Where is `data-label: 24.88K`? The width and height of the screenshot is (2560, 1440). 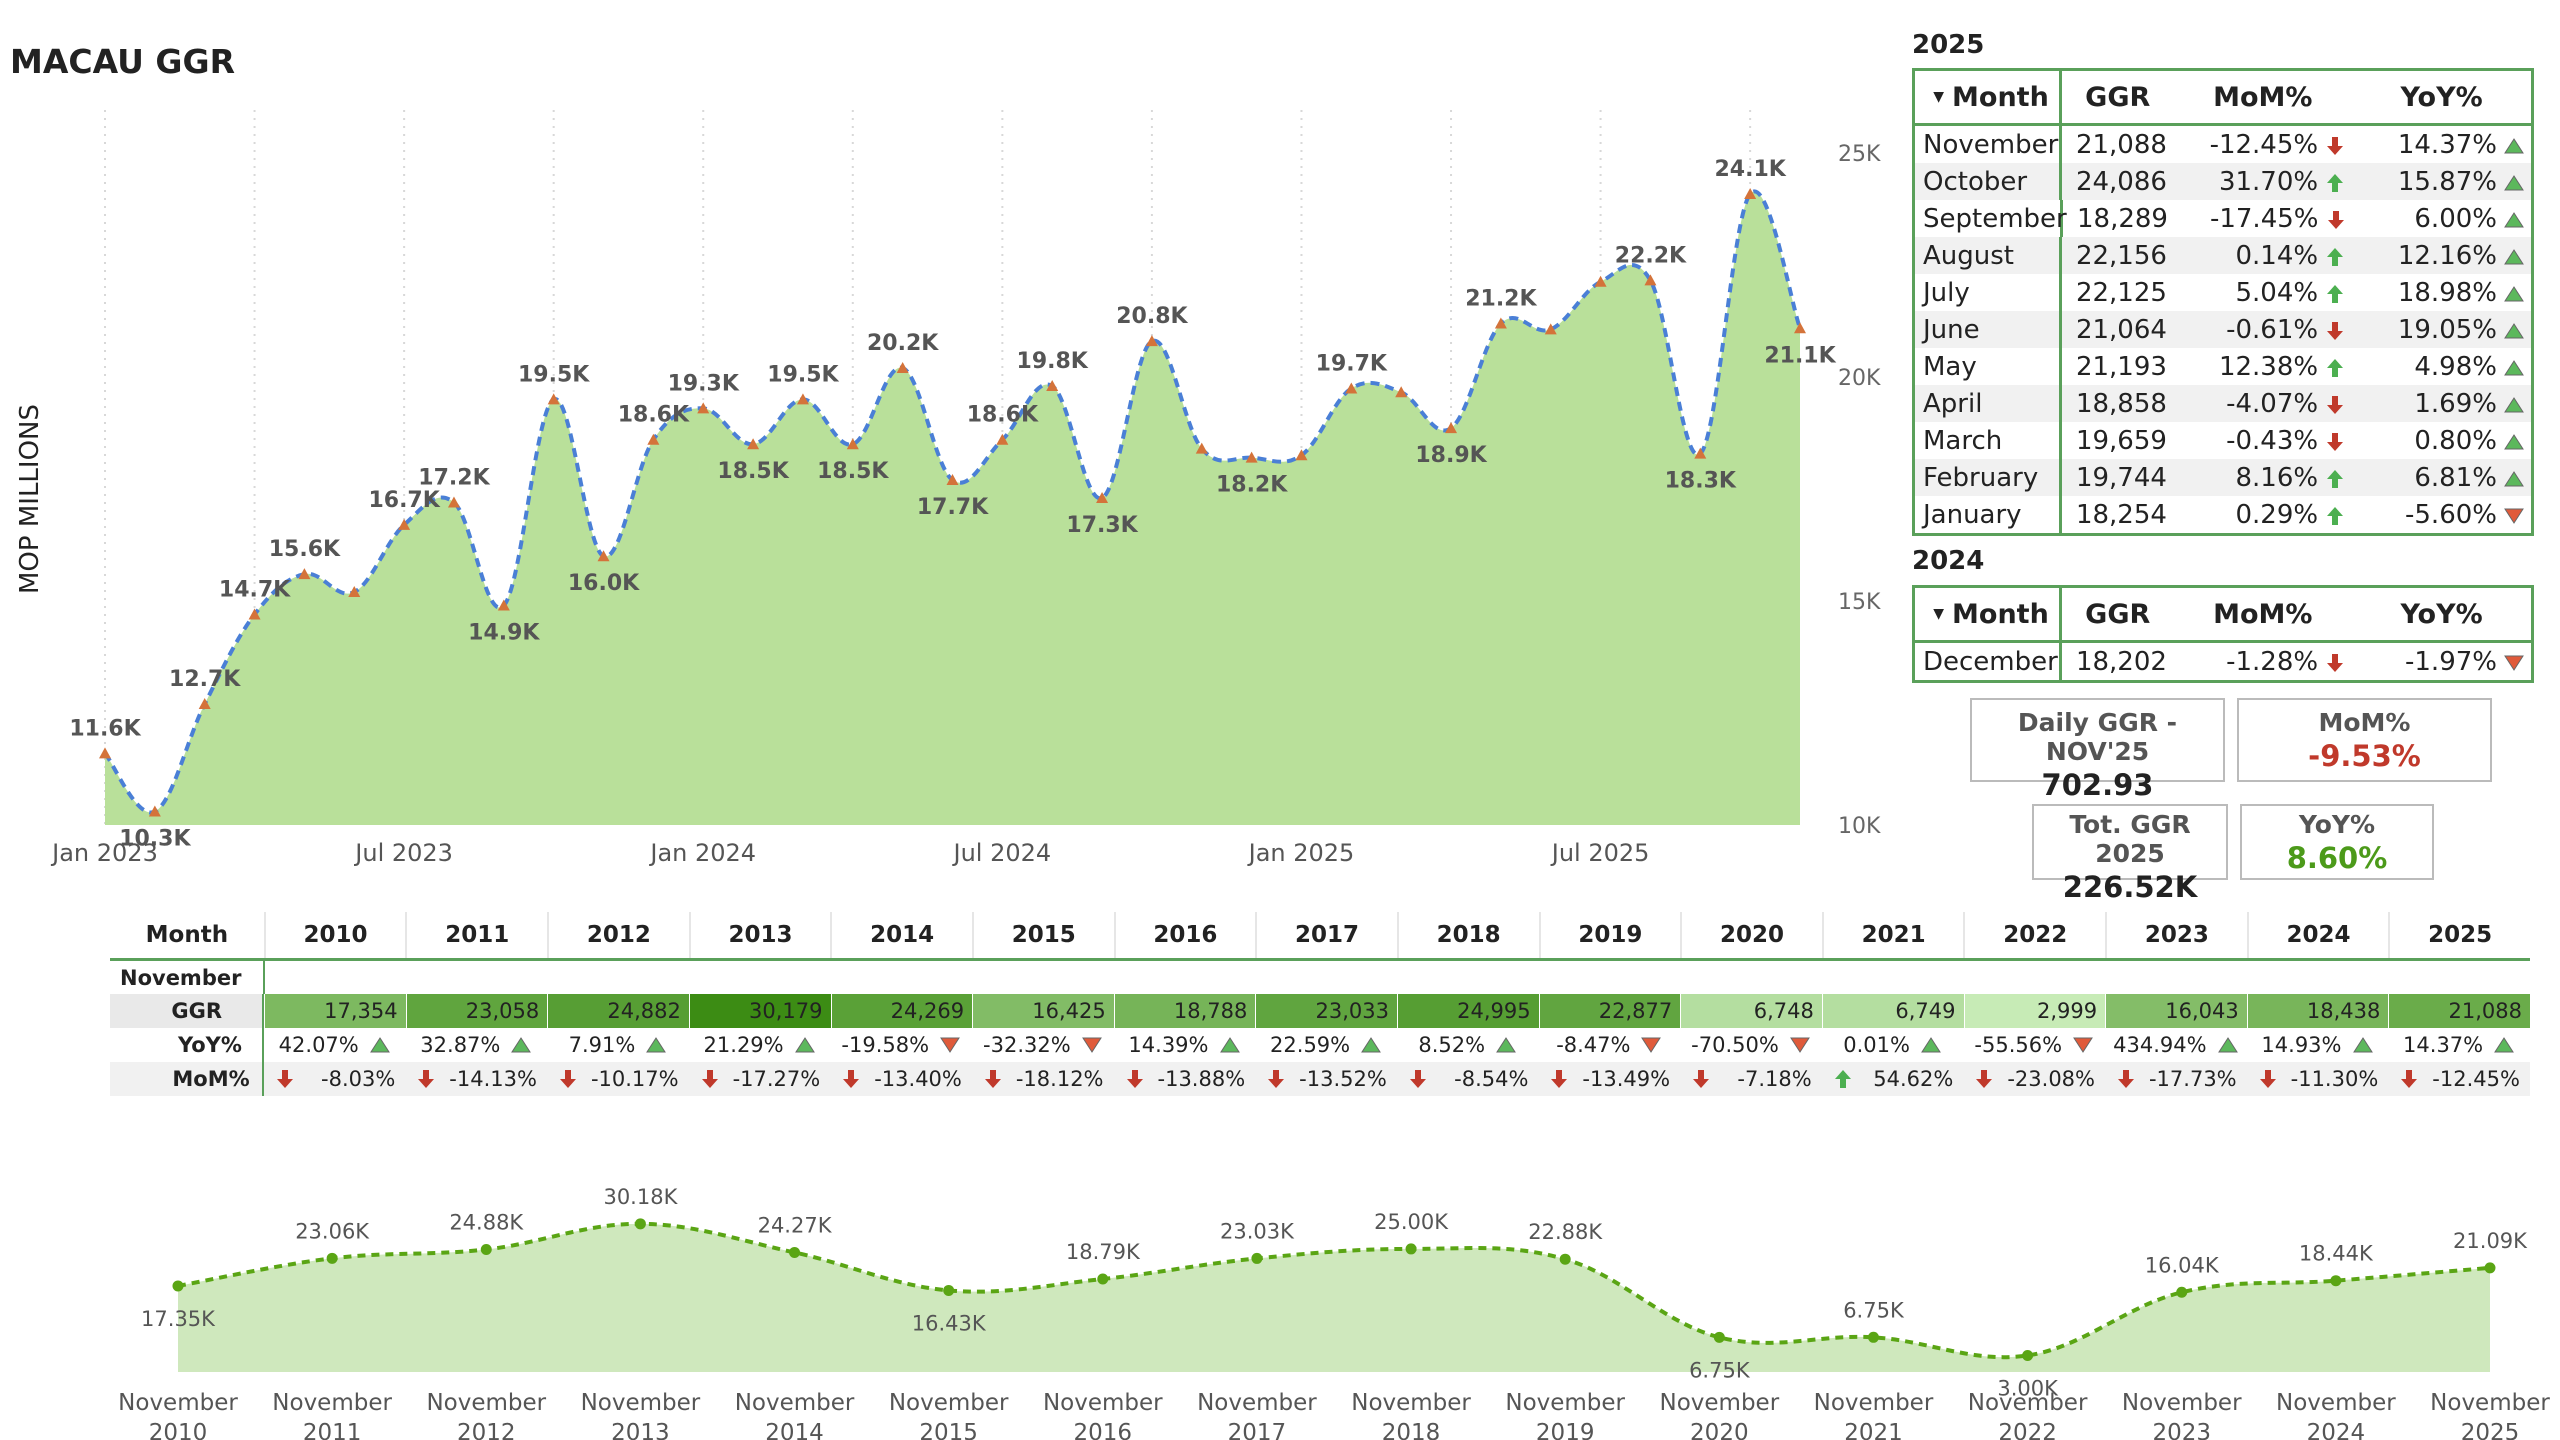
data-label: 24.88K is located at coordinates (486, 1222).